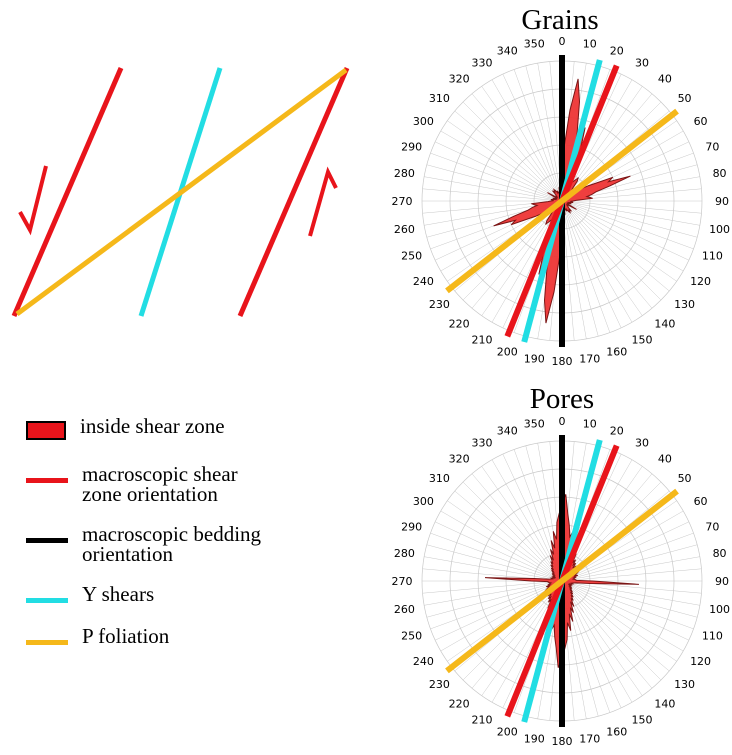  What do you see at coordinates (439, 478) in the screenshot?
I see `rose-angle-label: 310` at bounding box center [439, 478].